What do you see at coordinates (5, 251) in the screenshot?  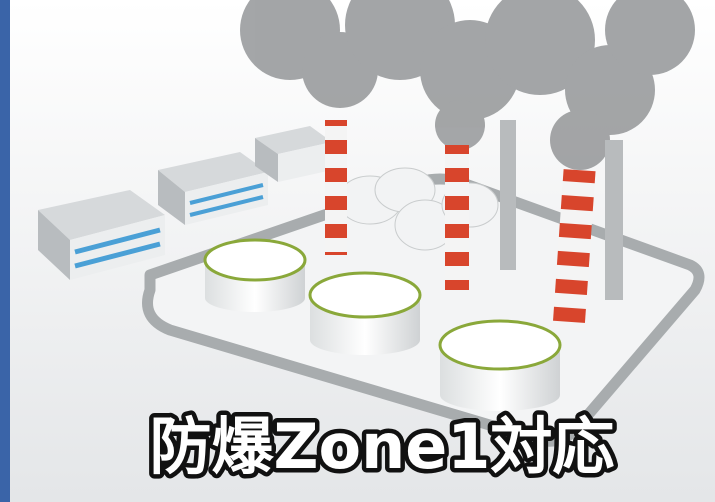 I see `edge-strip` at bounding box center [5, 251].